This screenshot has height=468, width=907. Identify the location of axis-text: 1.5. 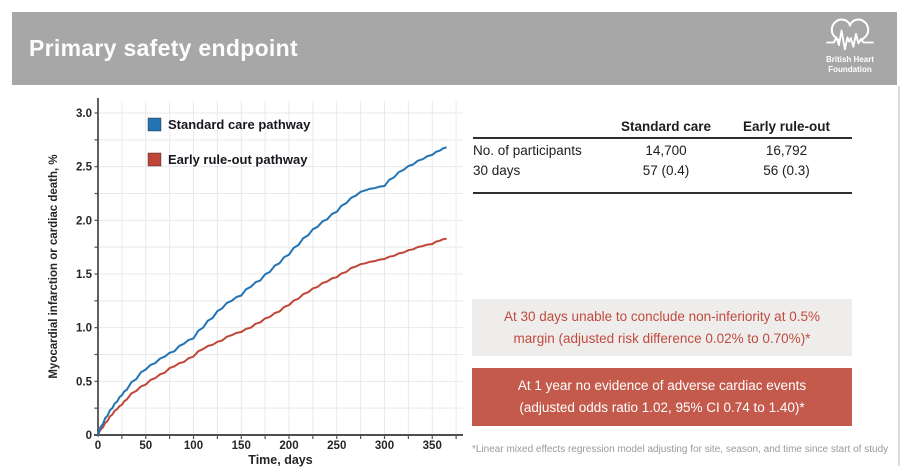
(84, 275).